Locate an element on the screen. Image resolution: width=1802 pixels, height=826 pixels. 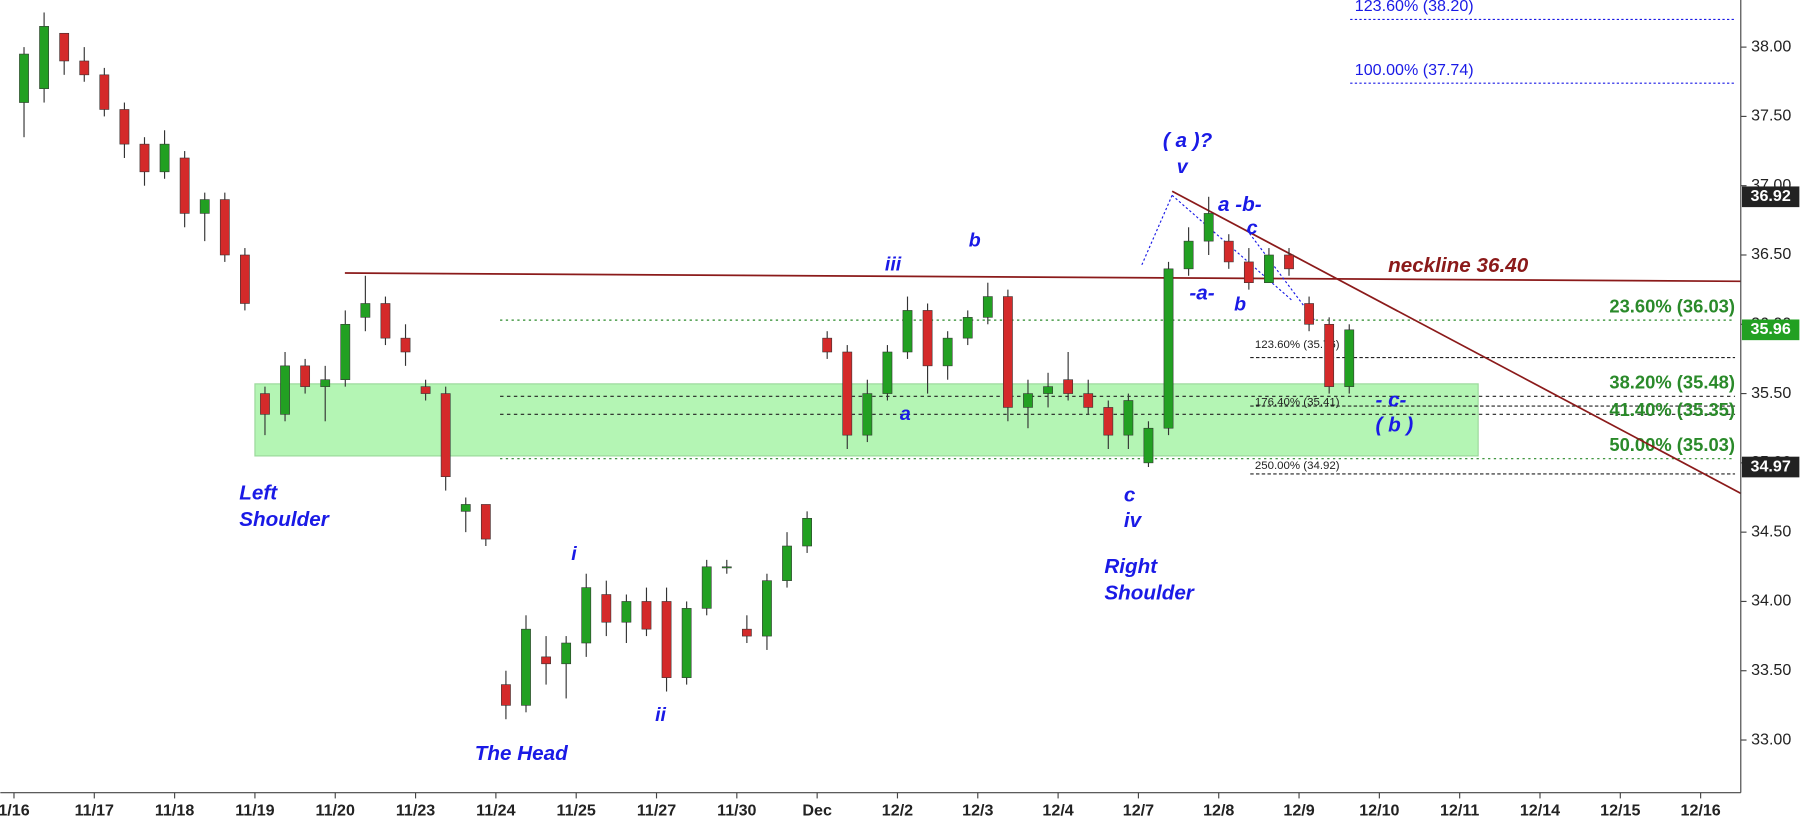
x-tick-label: 12/10 is located at coordinates (1379, 810).